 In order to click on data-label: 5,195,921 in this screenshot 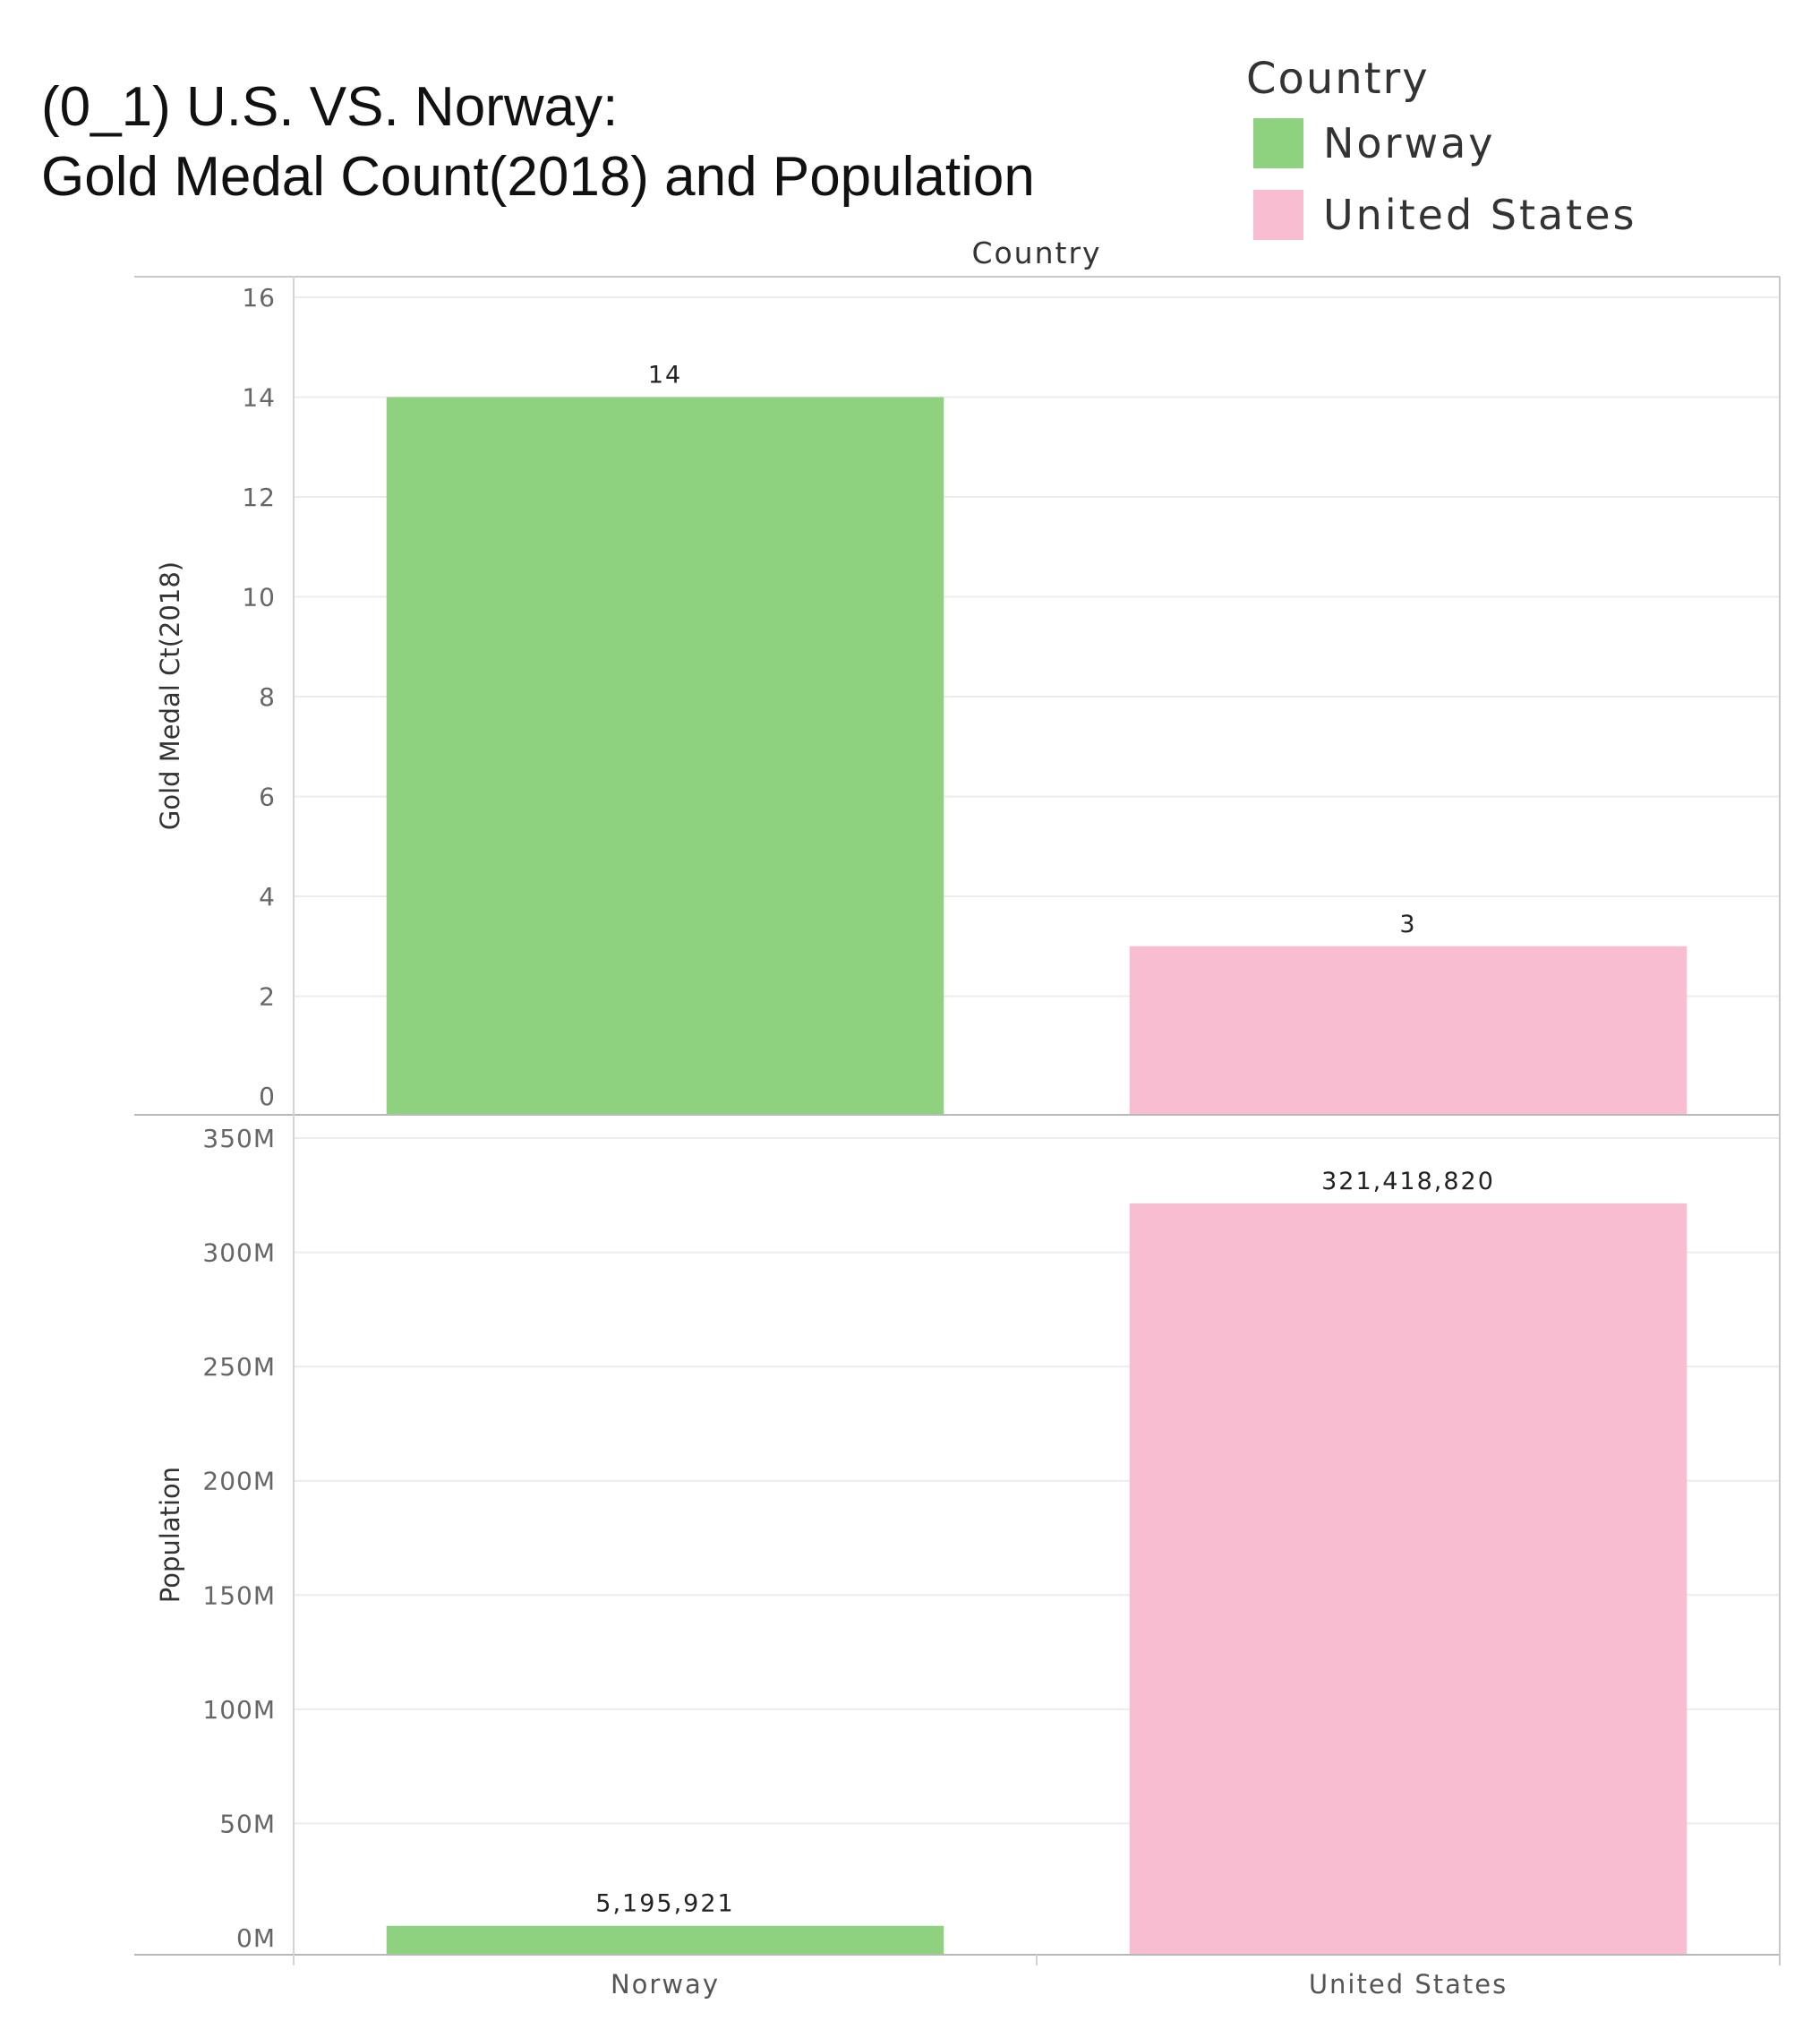, I will do `click(665, 1904)`.